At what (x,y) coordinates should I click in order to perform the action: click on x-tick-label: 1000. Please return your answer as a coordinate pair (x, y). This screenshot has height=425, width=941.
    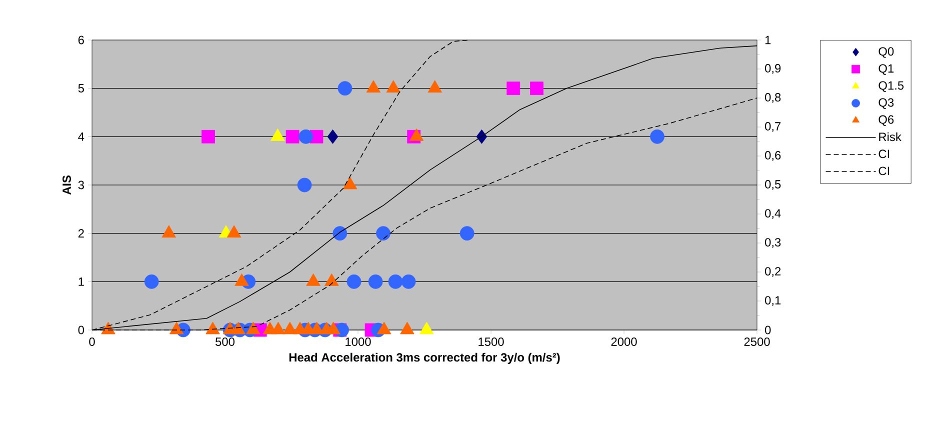
    Looking at the image, I should click on (358, 342).